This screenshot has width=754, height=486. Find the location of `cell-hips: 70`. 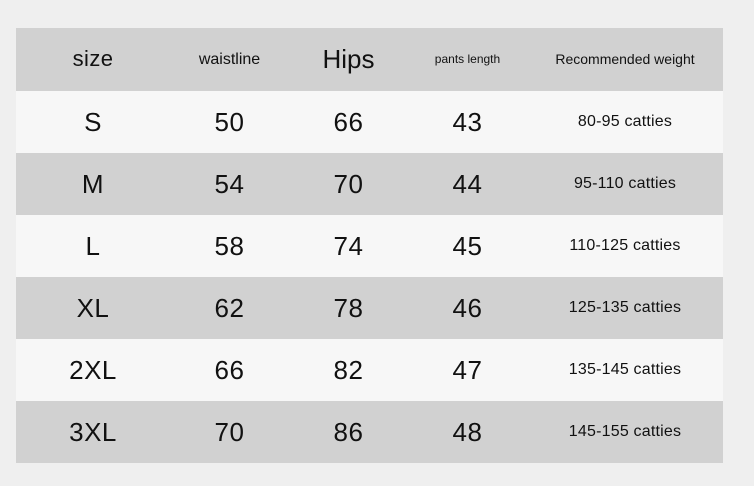

cell-hips: 70 is located at coordinates (348, 183).